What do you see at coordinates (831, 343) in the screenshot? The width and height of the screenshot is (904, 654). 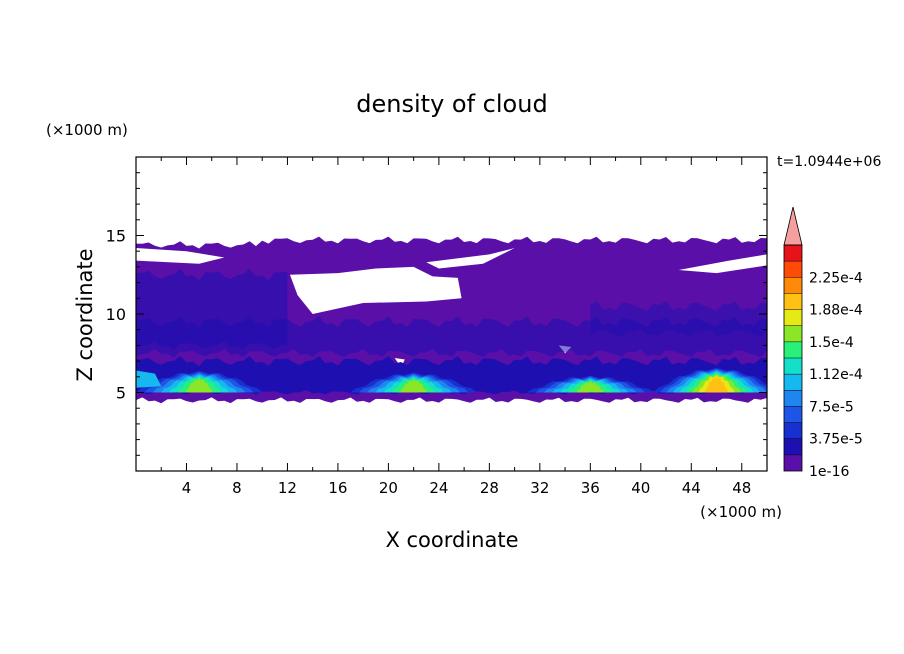 I see `colorbar-label: 1.5e-4` at bounding box center [831, 343].